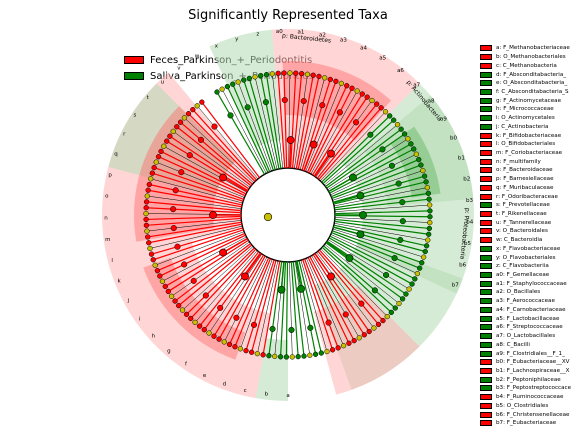 The image size is (576, 432). Describe the element at coordinates (526, 257) in the screenshot. I see `key-label: y: O_Flavobacteriales` at that location.